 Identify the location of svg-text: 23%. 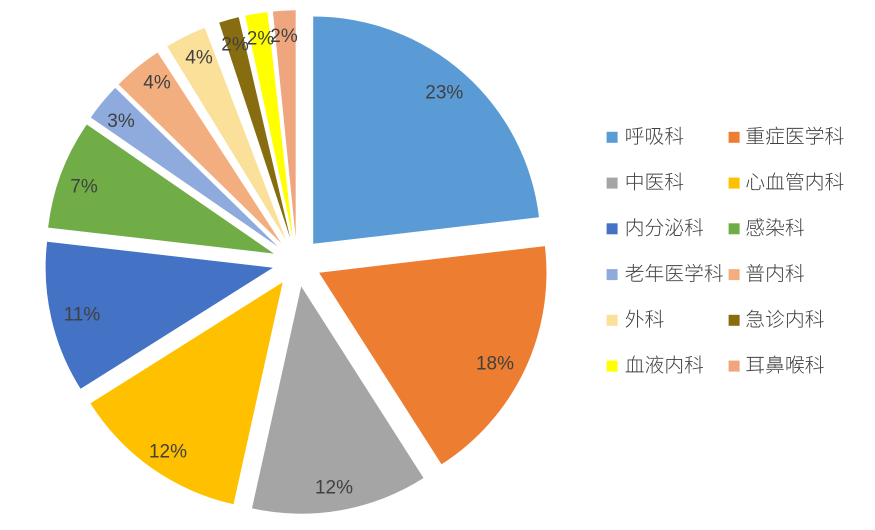
(444, 93).